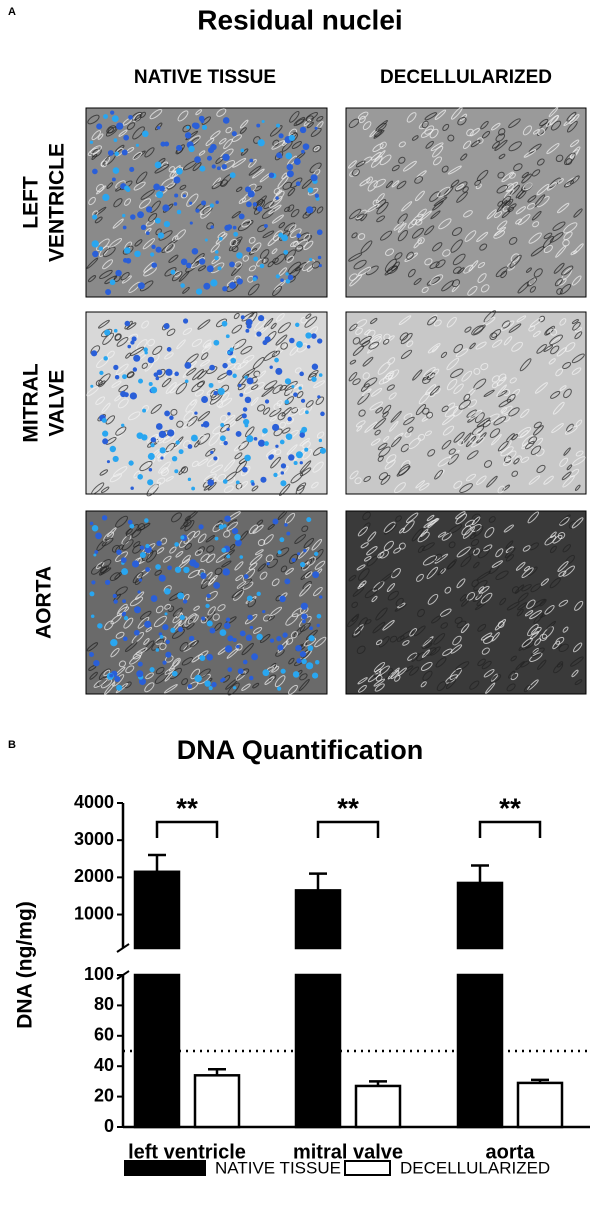 This screenshot has width=597, height=1215. Describe the element at coordinates (94, 802) in the screenshot. I see `y-tick-label: 4000` at that location.